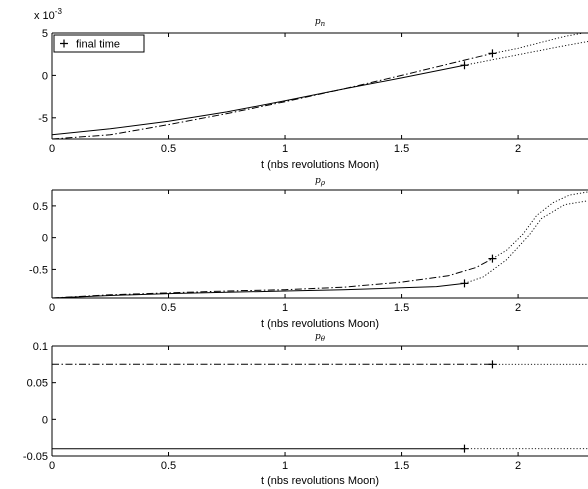 This screenshot has width=588, height=489. I want to click on legend-label: final time, so click(98, 45).